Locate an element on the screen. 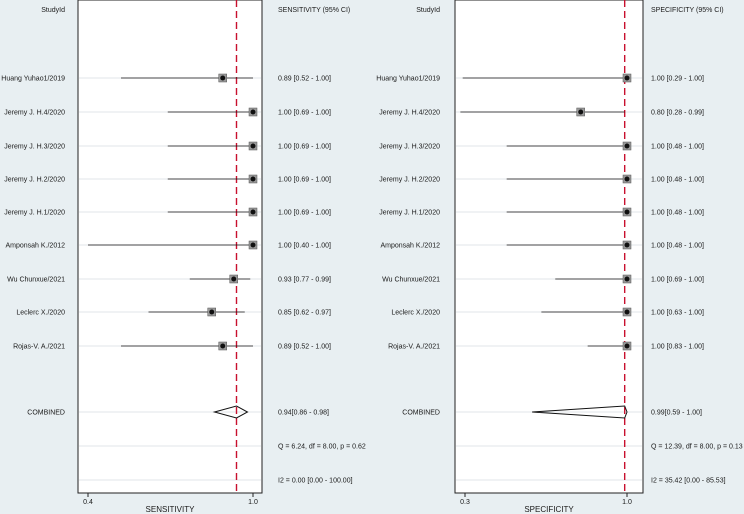 The image size is (744, 514). specificity-combined-diamond is located at coordinates (580, 412).